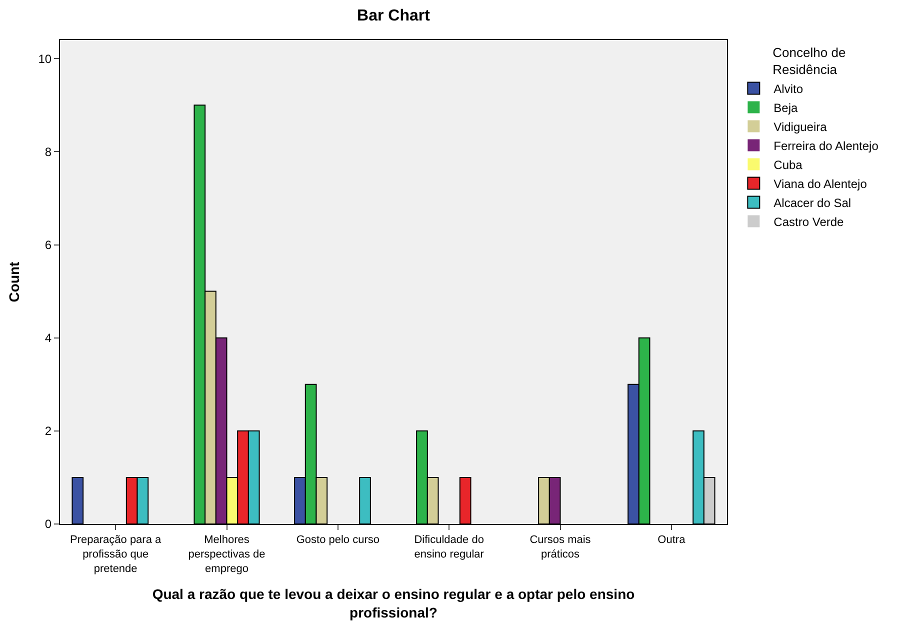 The image size is (897, 630). I want to click on legend-label: Ferreira do Alentejo, so click(826, 145).